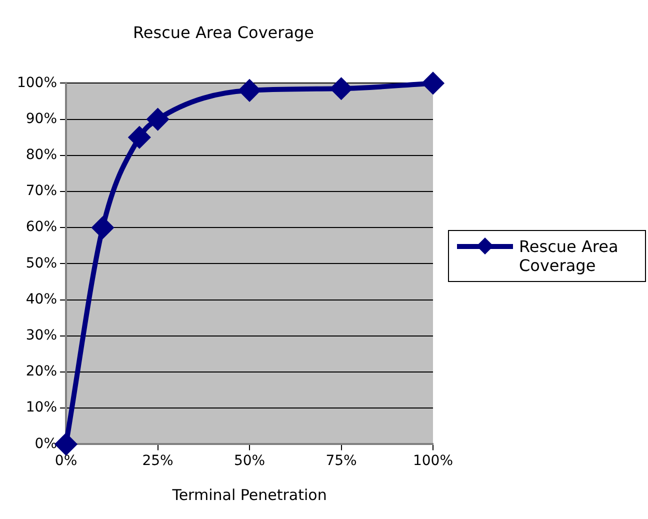 This screenshot has width=648, height=519. Describe the element at coordinates (42, 372) in the screenshot. I see `y-tick-label: 20%` at that location.